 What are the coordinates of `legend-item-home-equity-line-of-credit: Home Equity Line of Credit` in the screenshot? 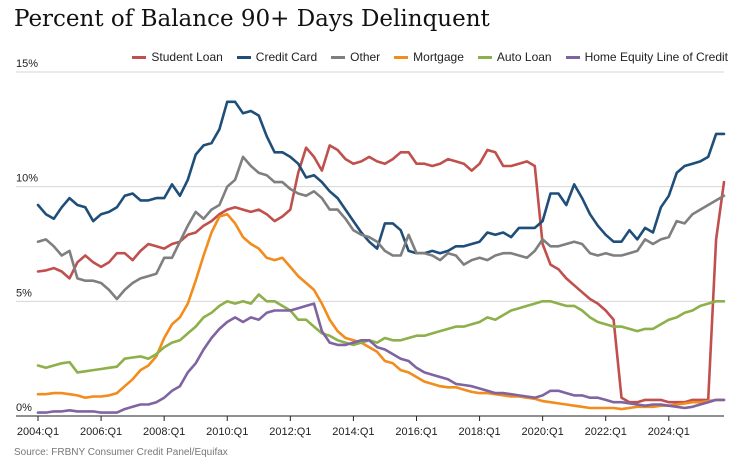 It's located at (646, 57).